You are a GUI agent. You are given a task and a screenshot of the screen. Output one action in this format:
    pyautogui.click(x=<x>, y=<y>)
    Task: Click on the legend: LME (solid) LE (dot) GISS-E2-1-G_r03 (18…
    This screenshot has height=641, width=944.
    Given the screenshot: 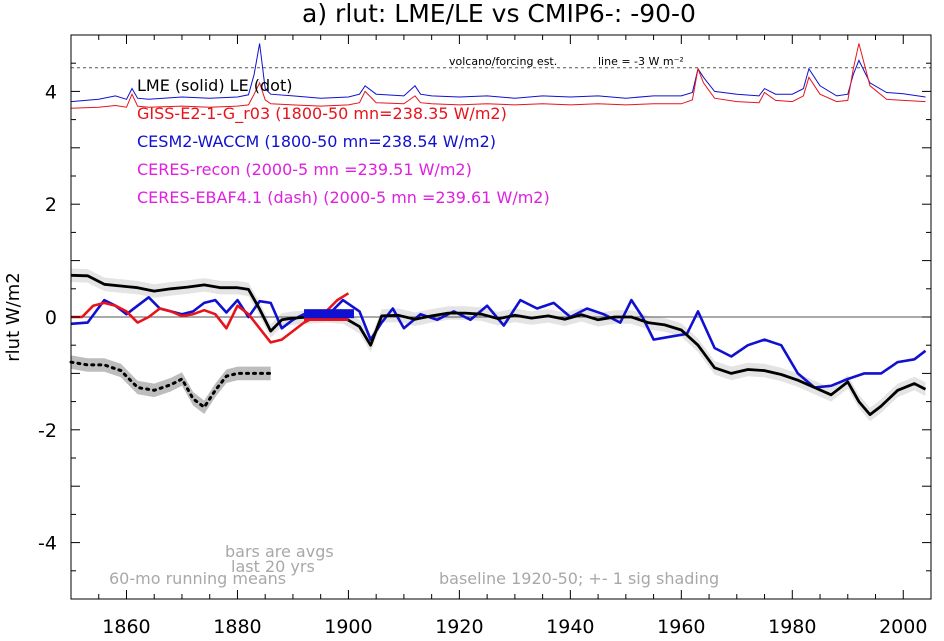 What is the action you would take?
    pyautogui.click(x=343, y=141)
    